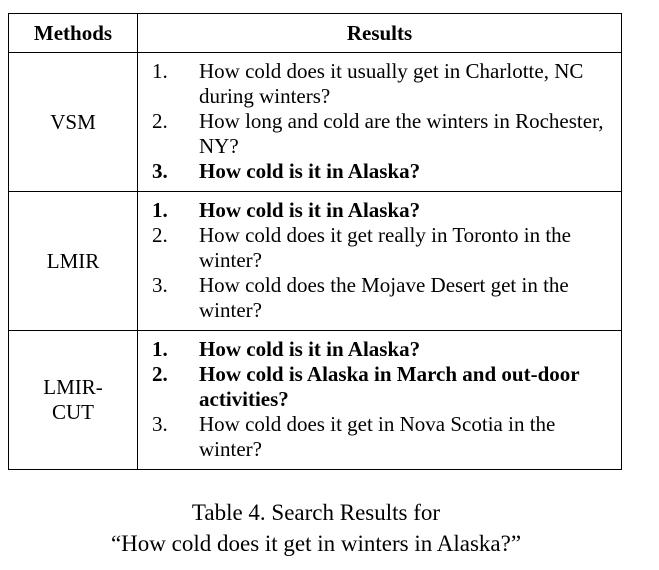 This screenshot has width=659, height=570. I want to click on method-name: LMIR, so click(73, 261).